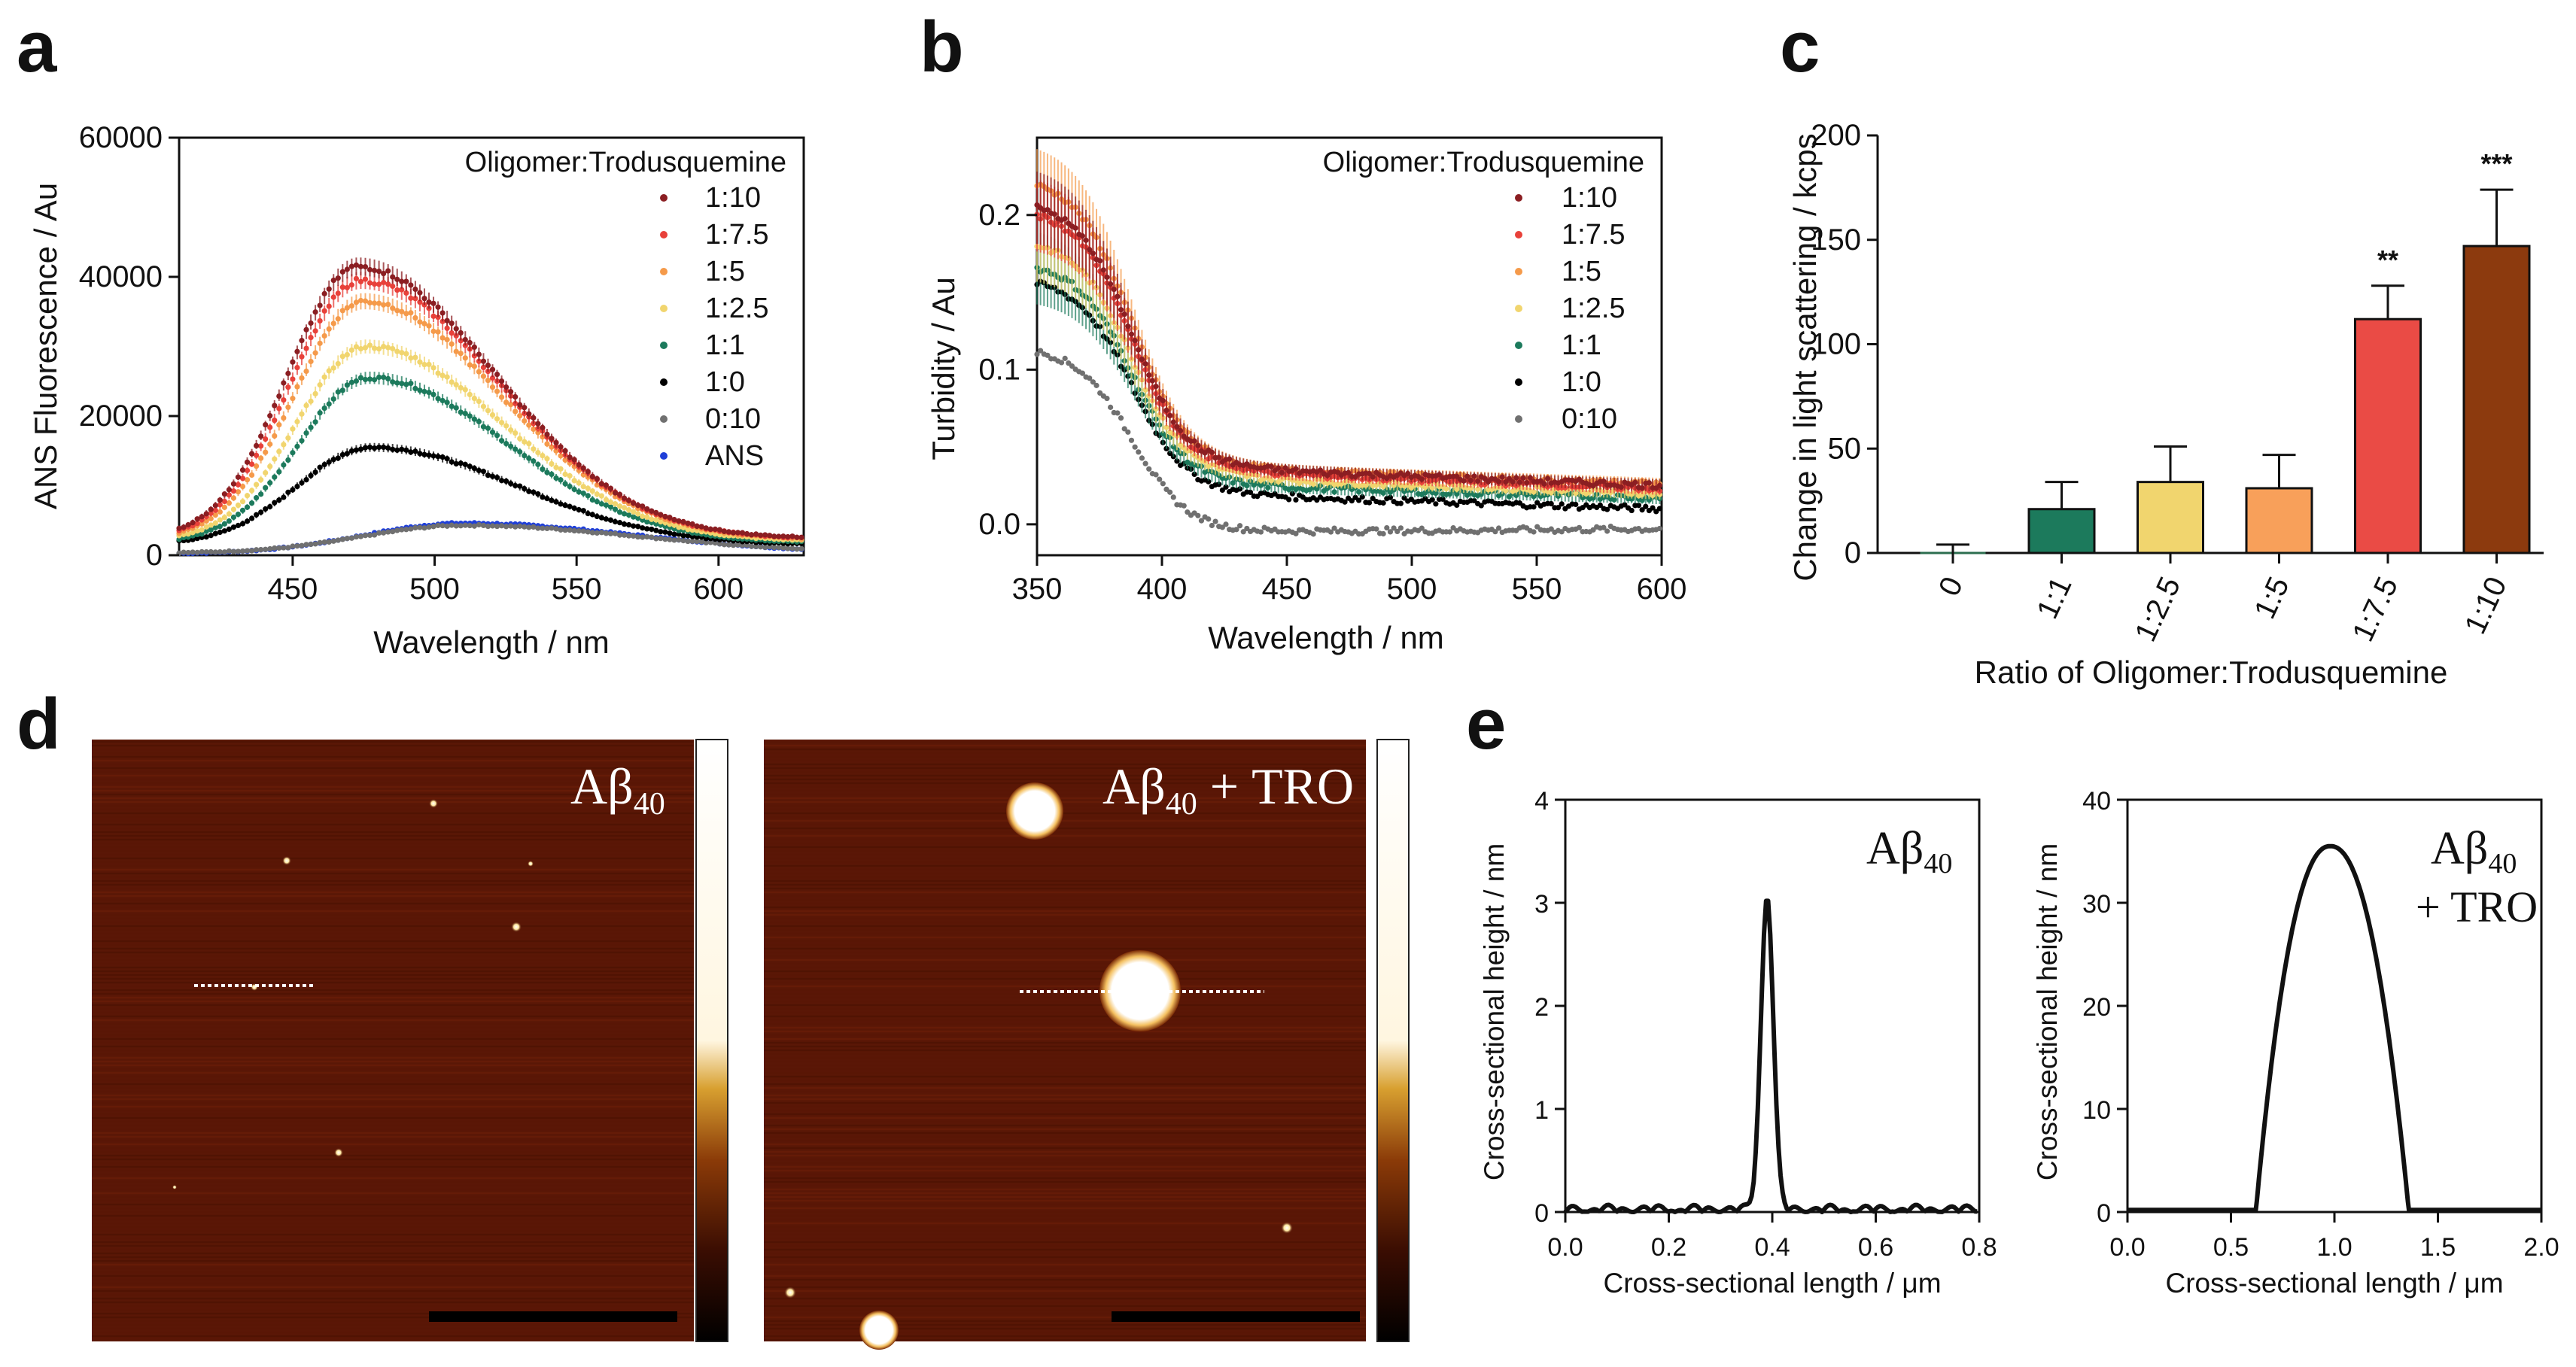 Image resolution: width=2576 pixels, height=1367 pixels. What do you see at coordinates (2127, 1247) in the screenshot?
I see `x-tick-label: 0.0` at bounding box center [2127, 1247].